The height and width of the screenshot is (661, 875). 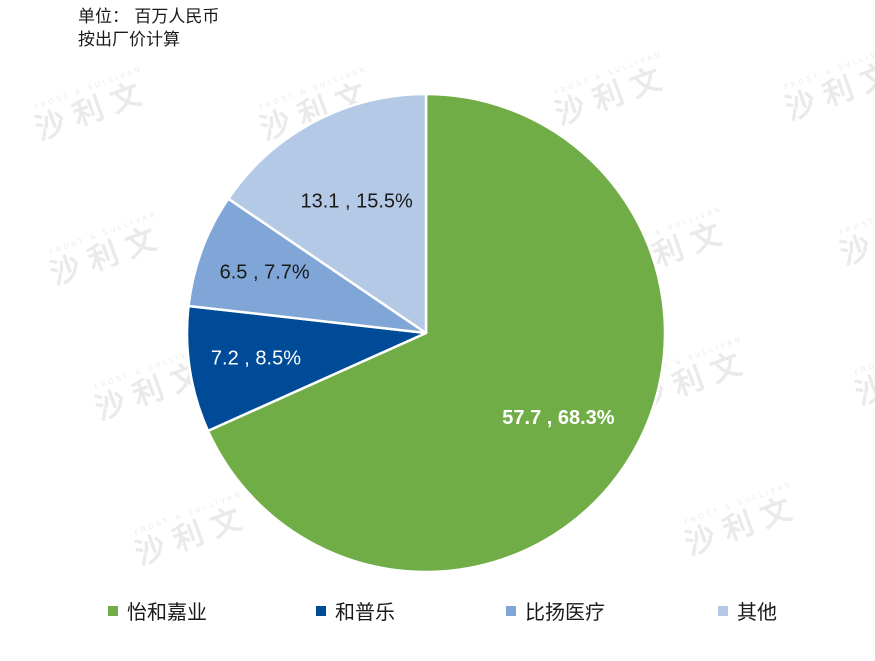 I want to click on unit-label: 单位： 百万人民币, so click(x=149, y=17).